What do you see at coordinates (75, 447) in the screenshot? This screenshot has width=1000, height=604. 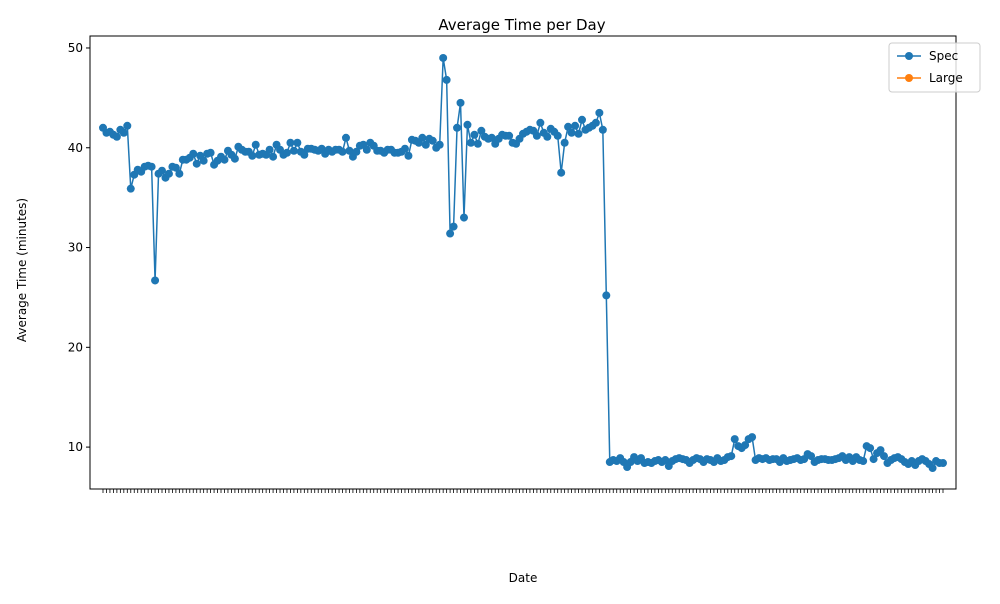 I see `y-tick-label: 10` at bounding box center [75, 447].